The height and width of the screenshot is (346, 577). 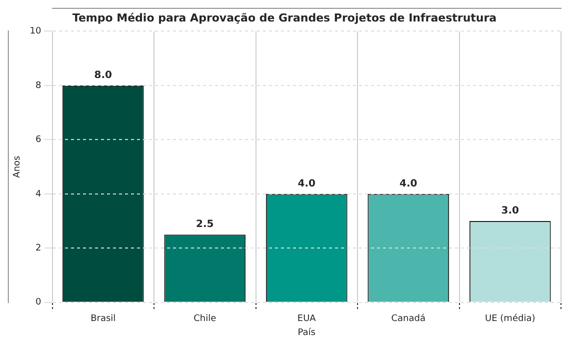 I want to click on data-label: 3.0, so click(x=510, y=211).